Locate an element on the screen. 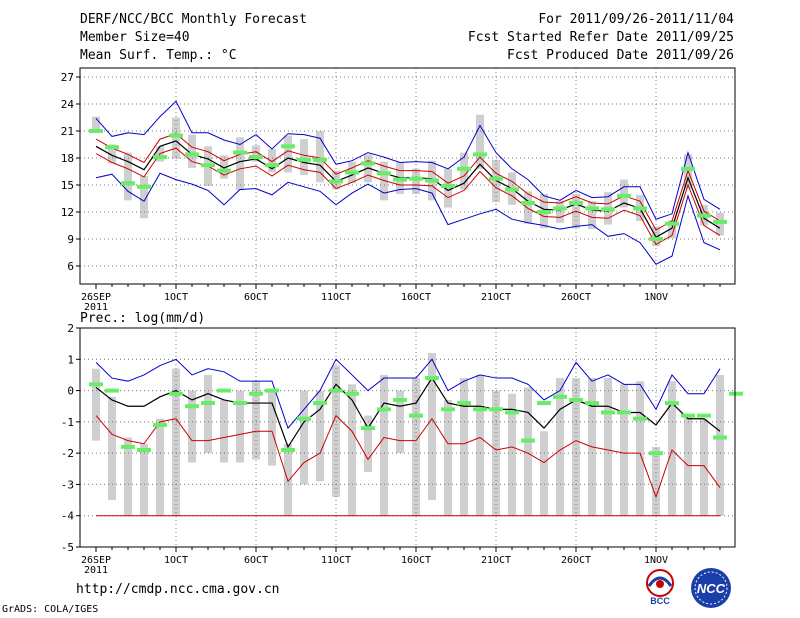 The image size is (800, 618). temperature-series-ensemble-mean is located at coordinates (408, 189).